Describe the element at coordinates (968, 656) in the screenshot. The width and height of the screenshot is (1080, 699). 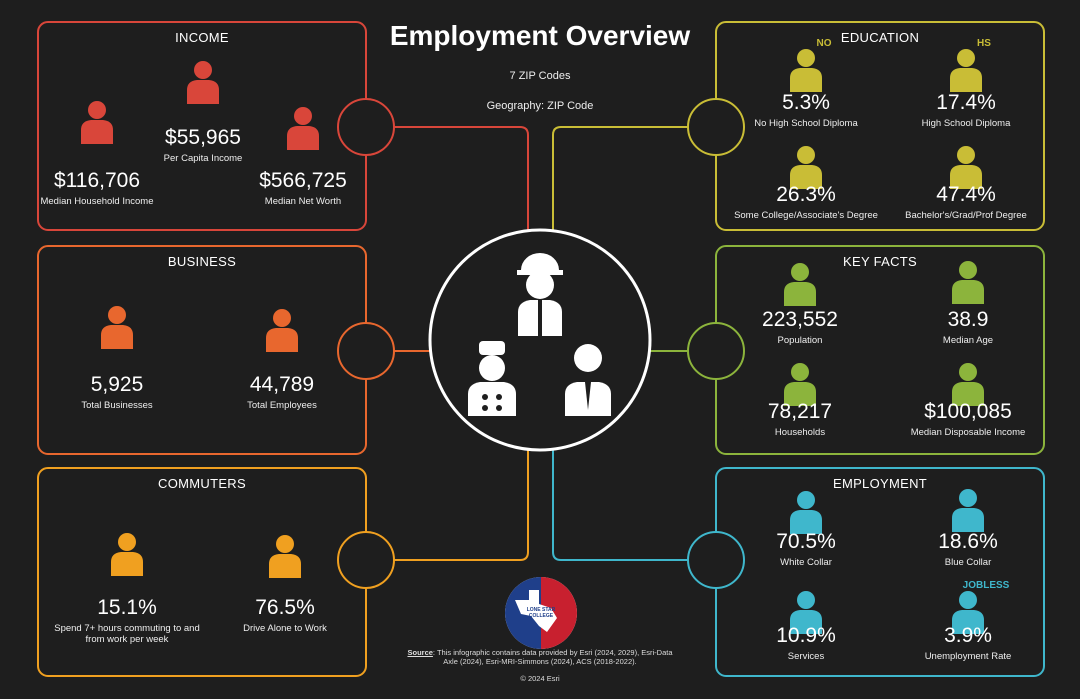
I see `item-label: Unemployment Rate` at that location.